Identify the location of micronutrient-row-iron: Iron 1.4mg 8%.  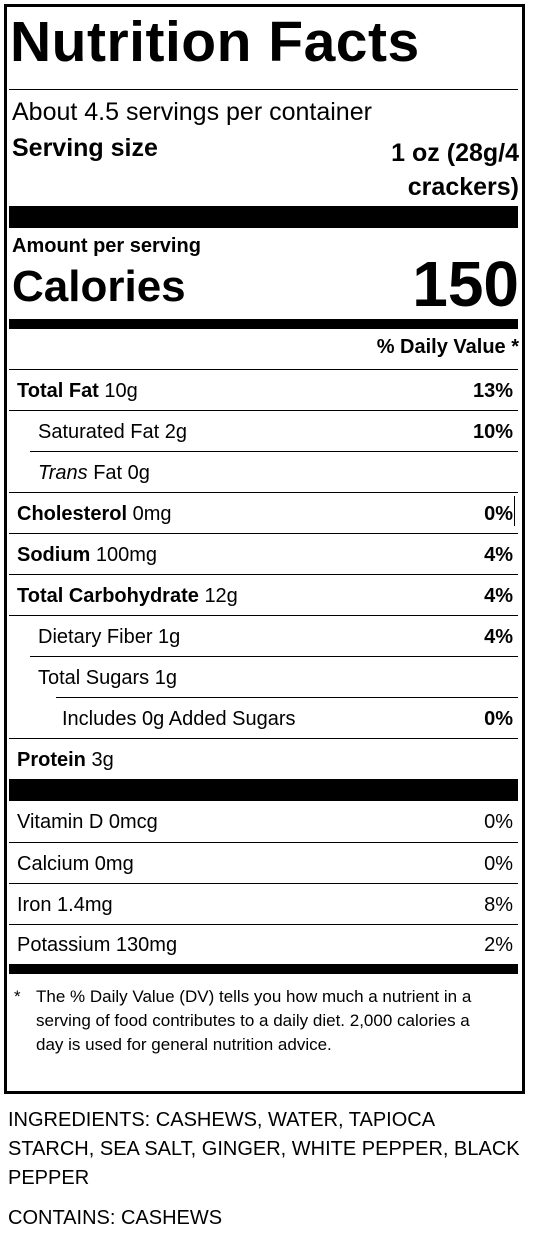
(263, 904).